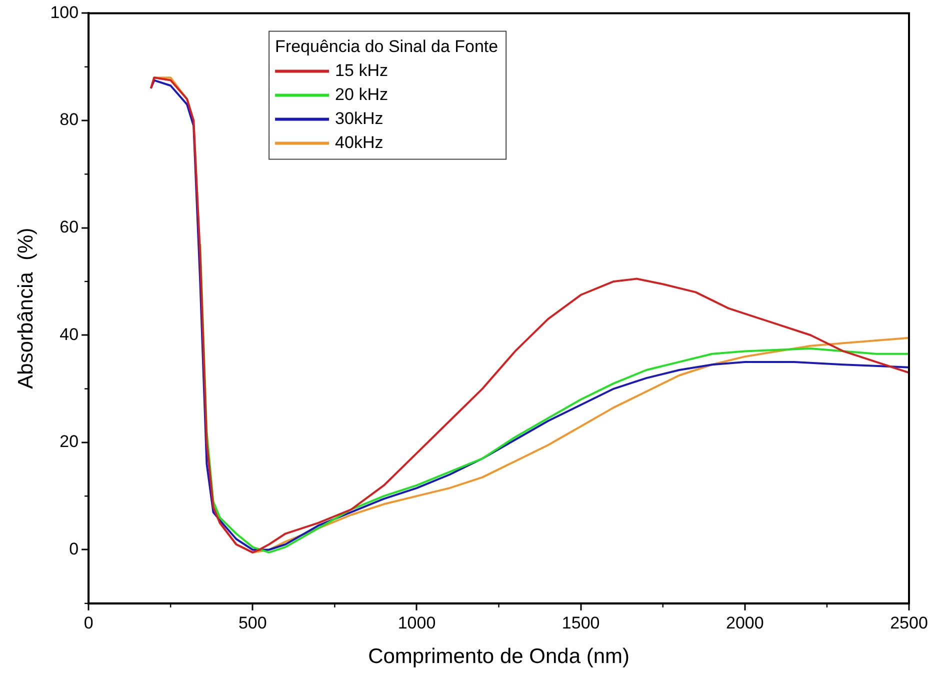  Describe the element at coordinates (499, 656) in the screenshot. I see `x-axis-title: Comprimento de Onda (nm)` at that location.